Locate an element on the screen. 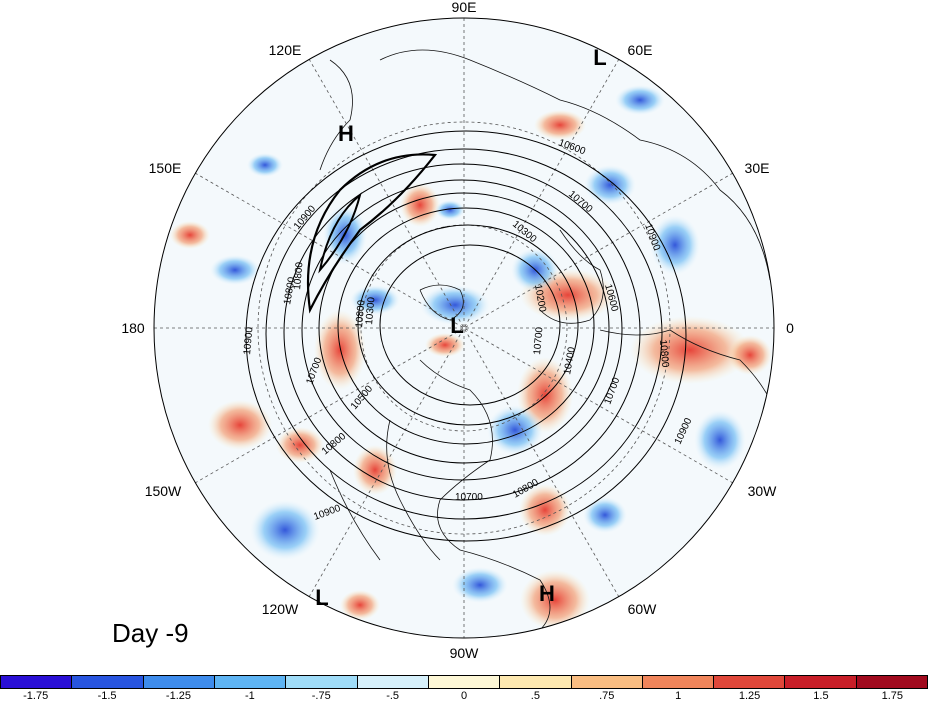 The image size is (928, 702). colorbar-tick-label: -1.5 is located at coordinates (107, 696).